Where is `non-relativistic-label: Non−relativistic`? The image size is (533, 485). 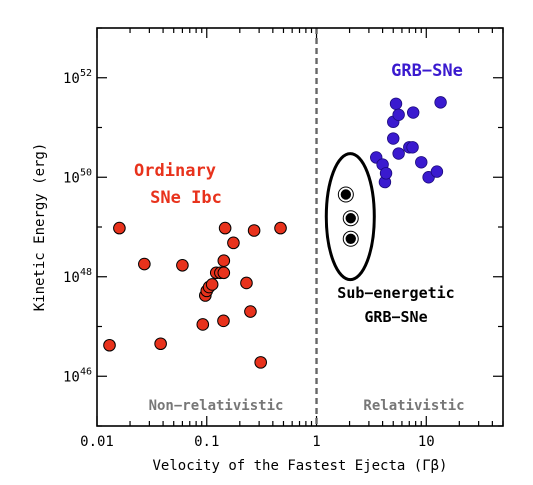 non-relativistic-label: Non−relativistic is located at coordinates (216, 406).